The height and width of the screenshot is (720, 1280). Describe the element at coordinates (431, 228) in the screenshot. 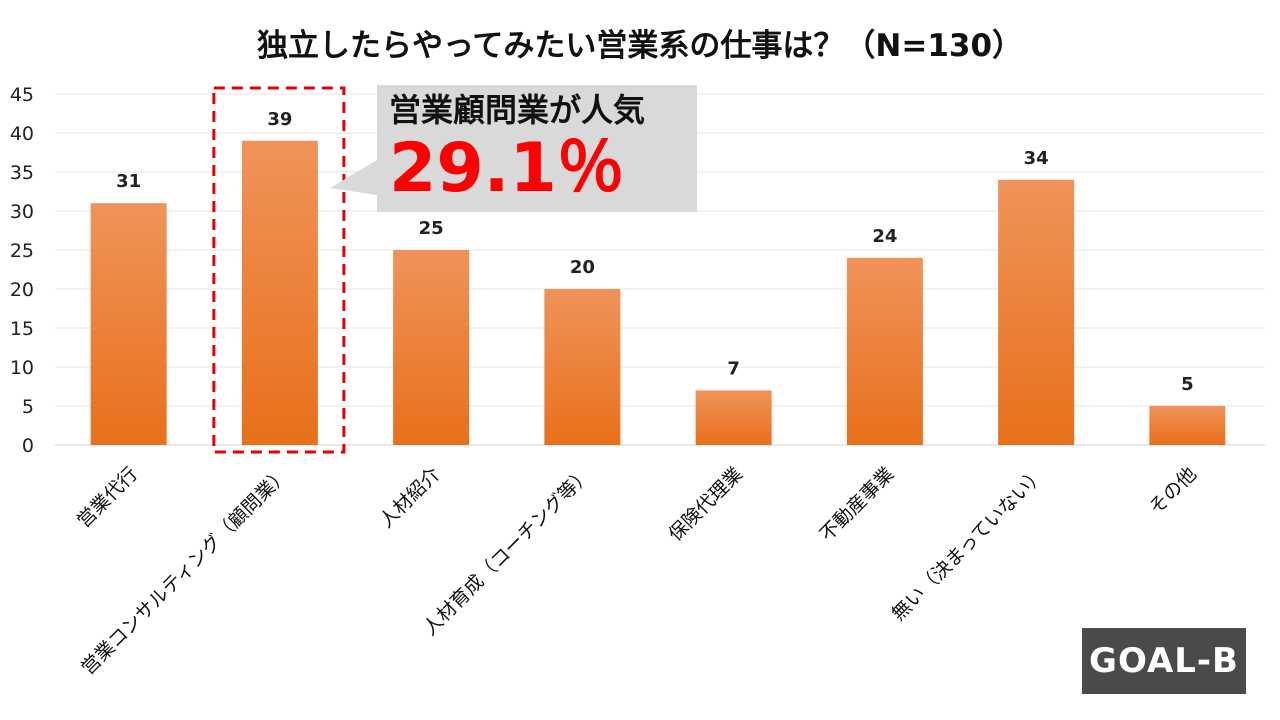

I see `data-label: 25` at that location.